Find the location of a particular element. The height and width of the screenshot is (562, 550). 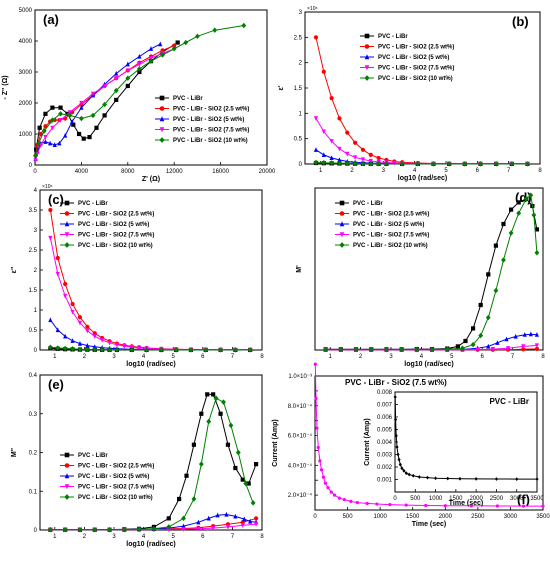

x-tick-label: 1000 is located at coordinates (436, 499).